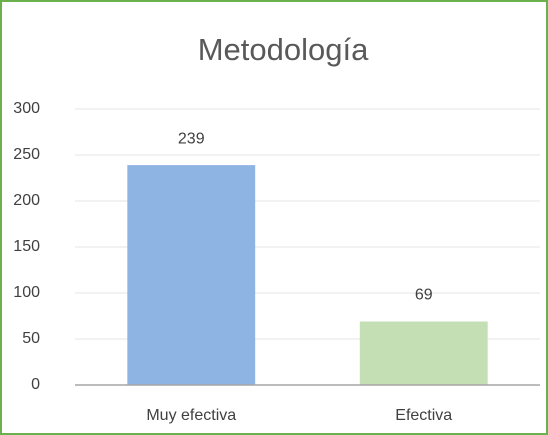 The width and height of the screenshot is (548, 435). Describe the element at coordinates (26, 108) in the screenshot. I see `y-tick-label: 300` at that location.